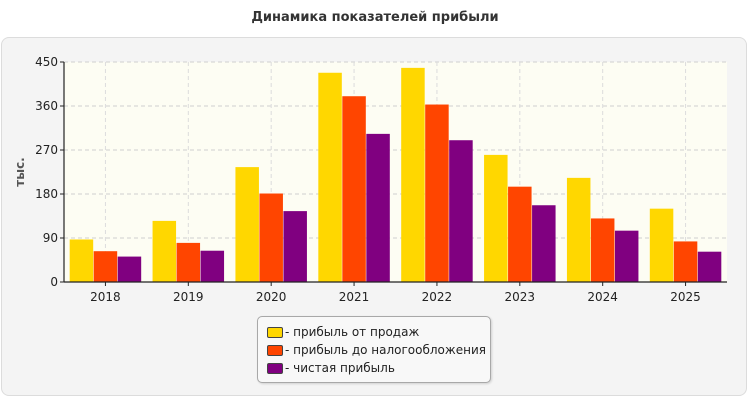 The width and height of the screenshot is (750, 400). I want to click on x-tick-label: 2023, so click(520, 297).